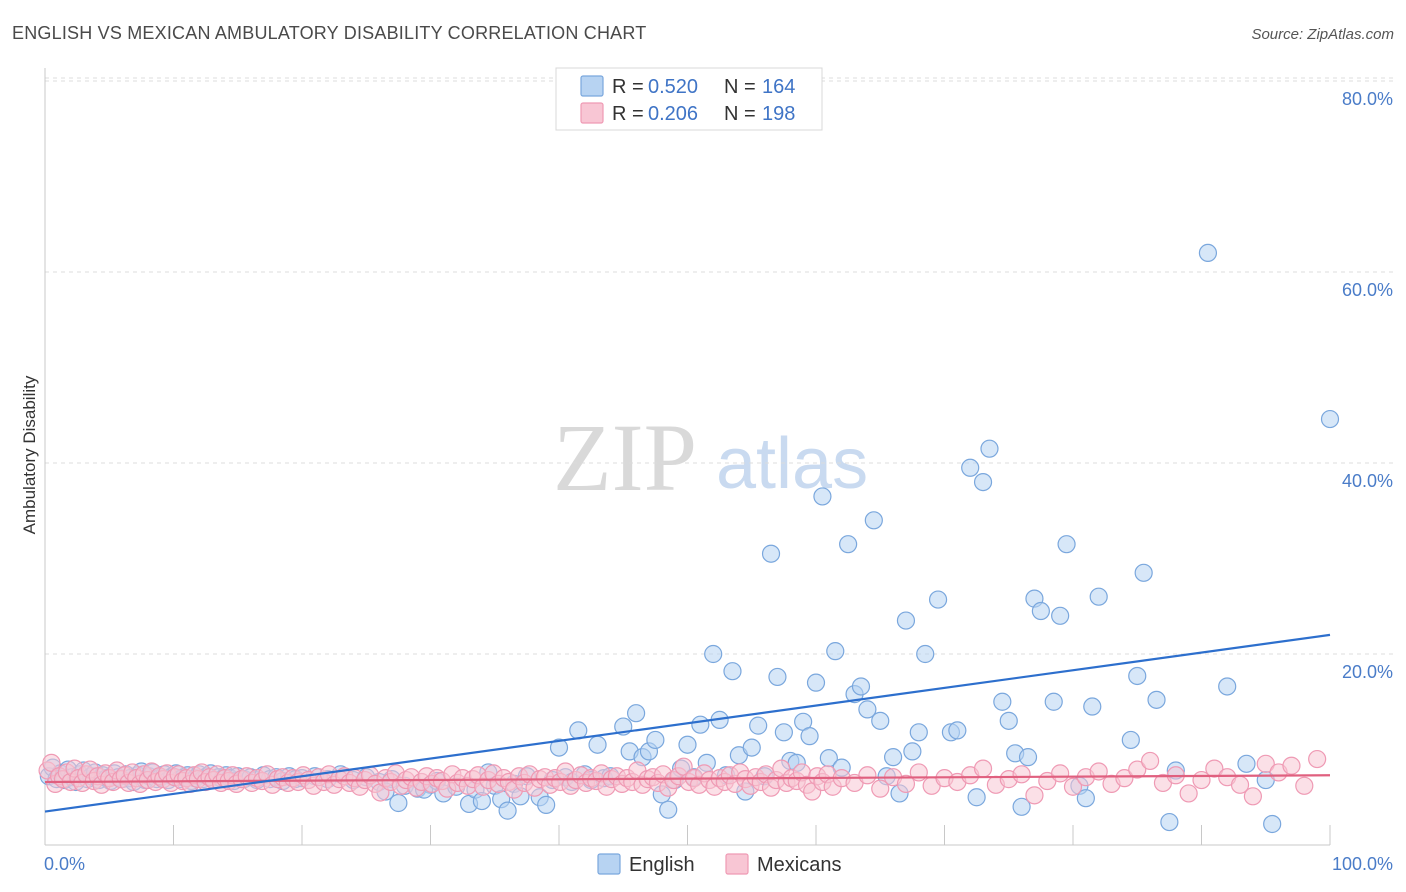 This screenshot has height=892, width=1406. Describe the element at coordinates (737, 864) in the screenshot. I see `bottom-legend-mexicans-swatch` at that location.